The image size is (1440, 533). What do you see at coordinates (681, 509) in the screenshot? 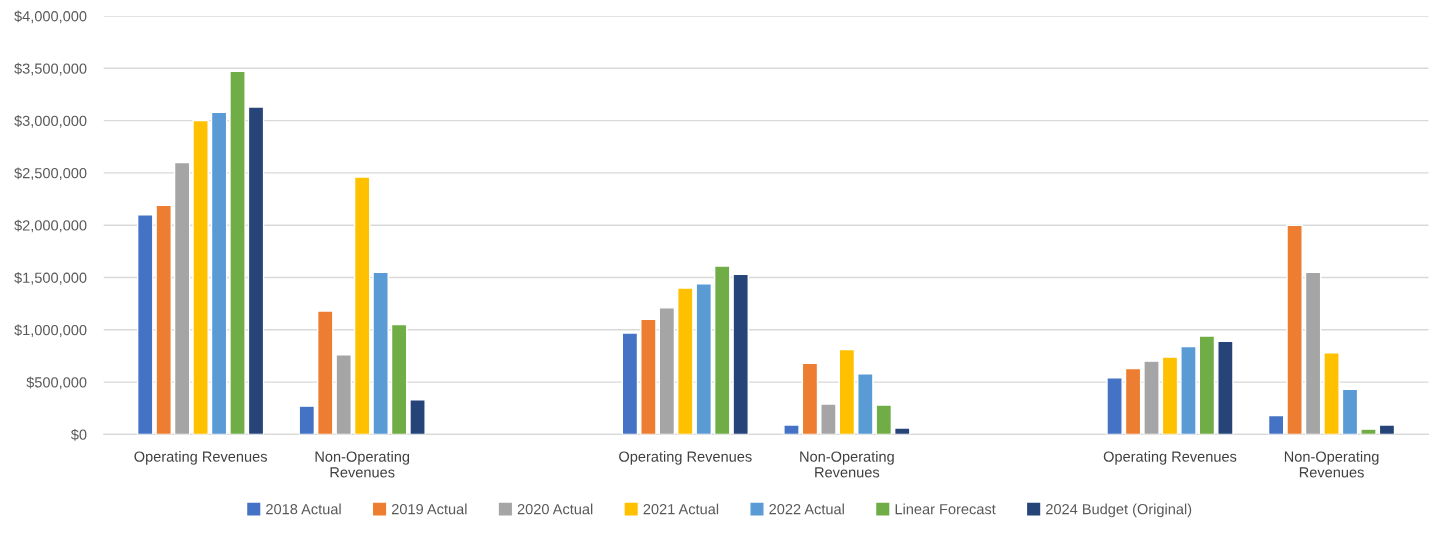
I see `legend-label: 2021 Actual` at bounding box center [681, 509].